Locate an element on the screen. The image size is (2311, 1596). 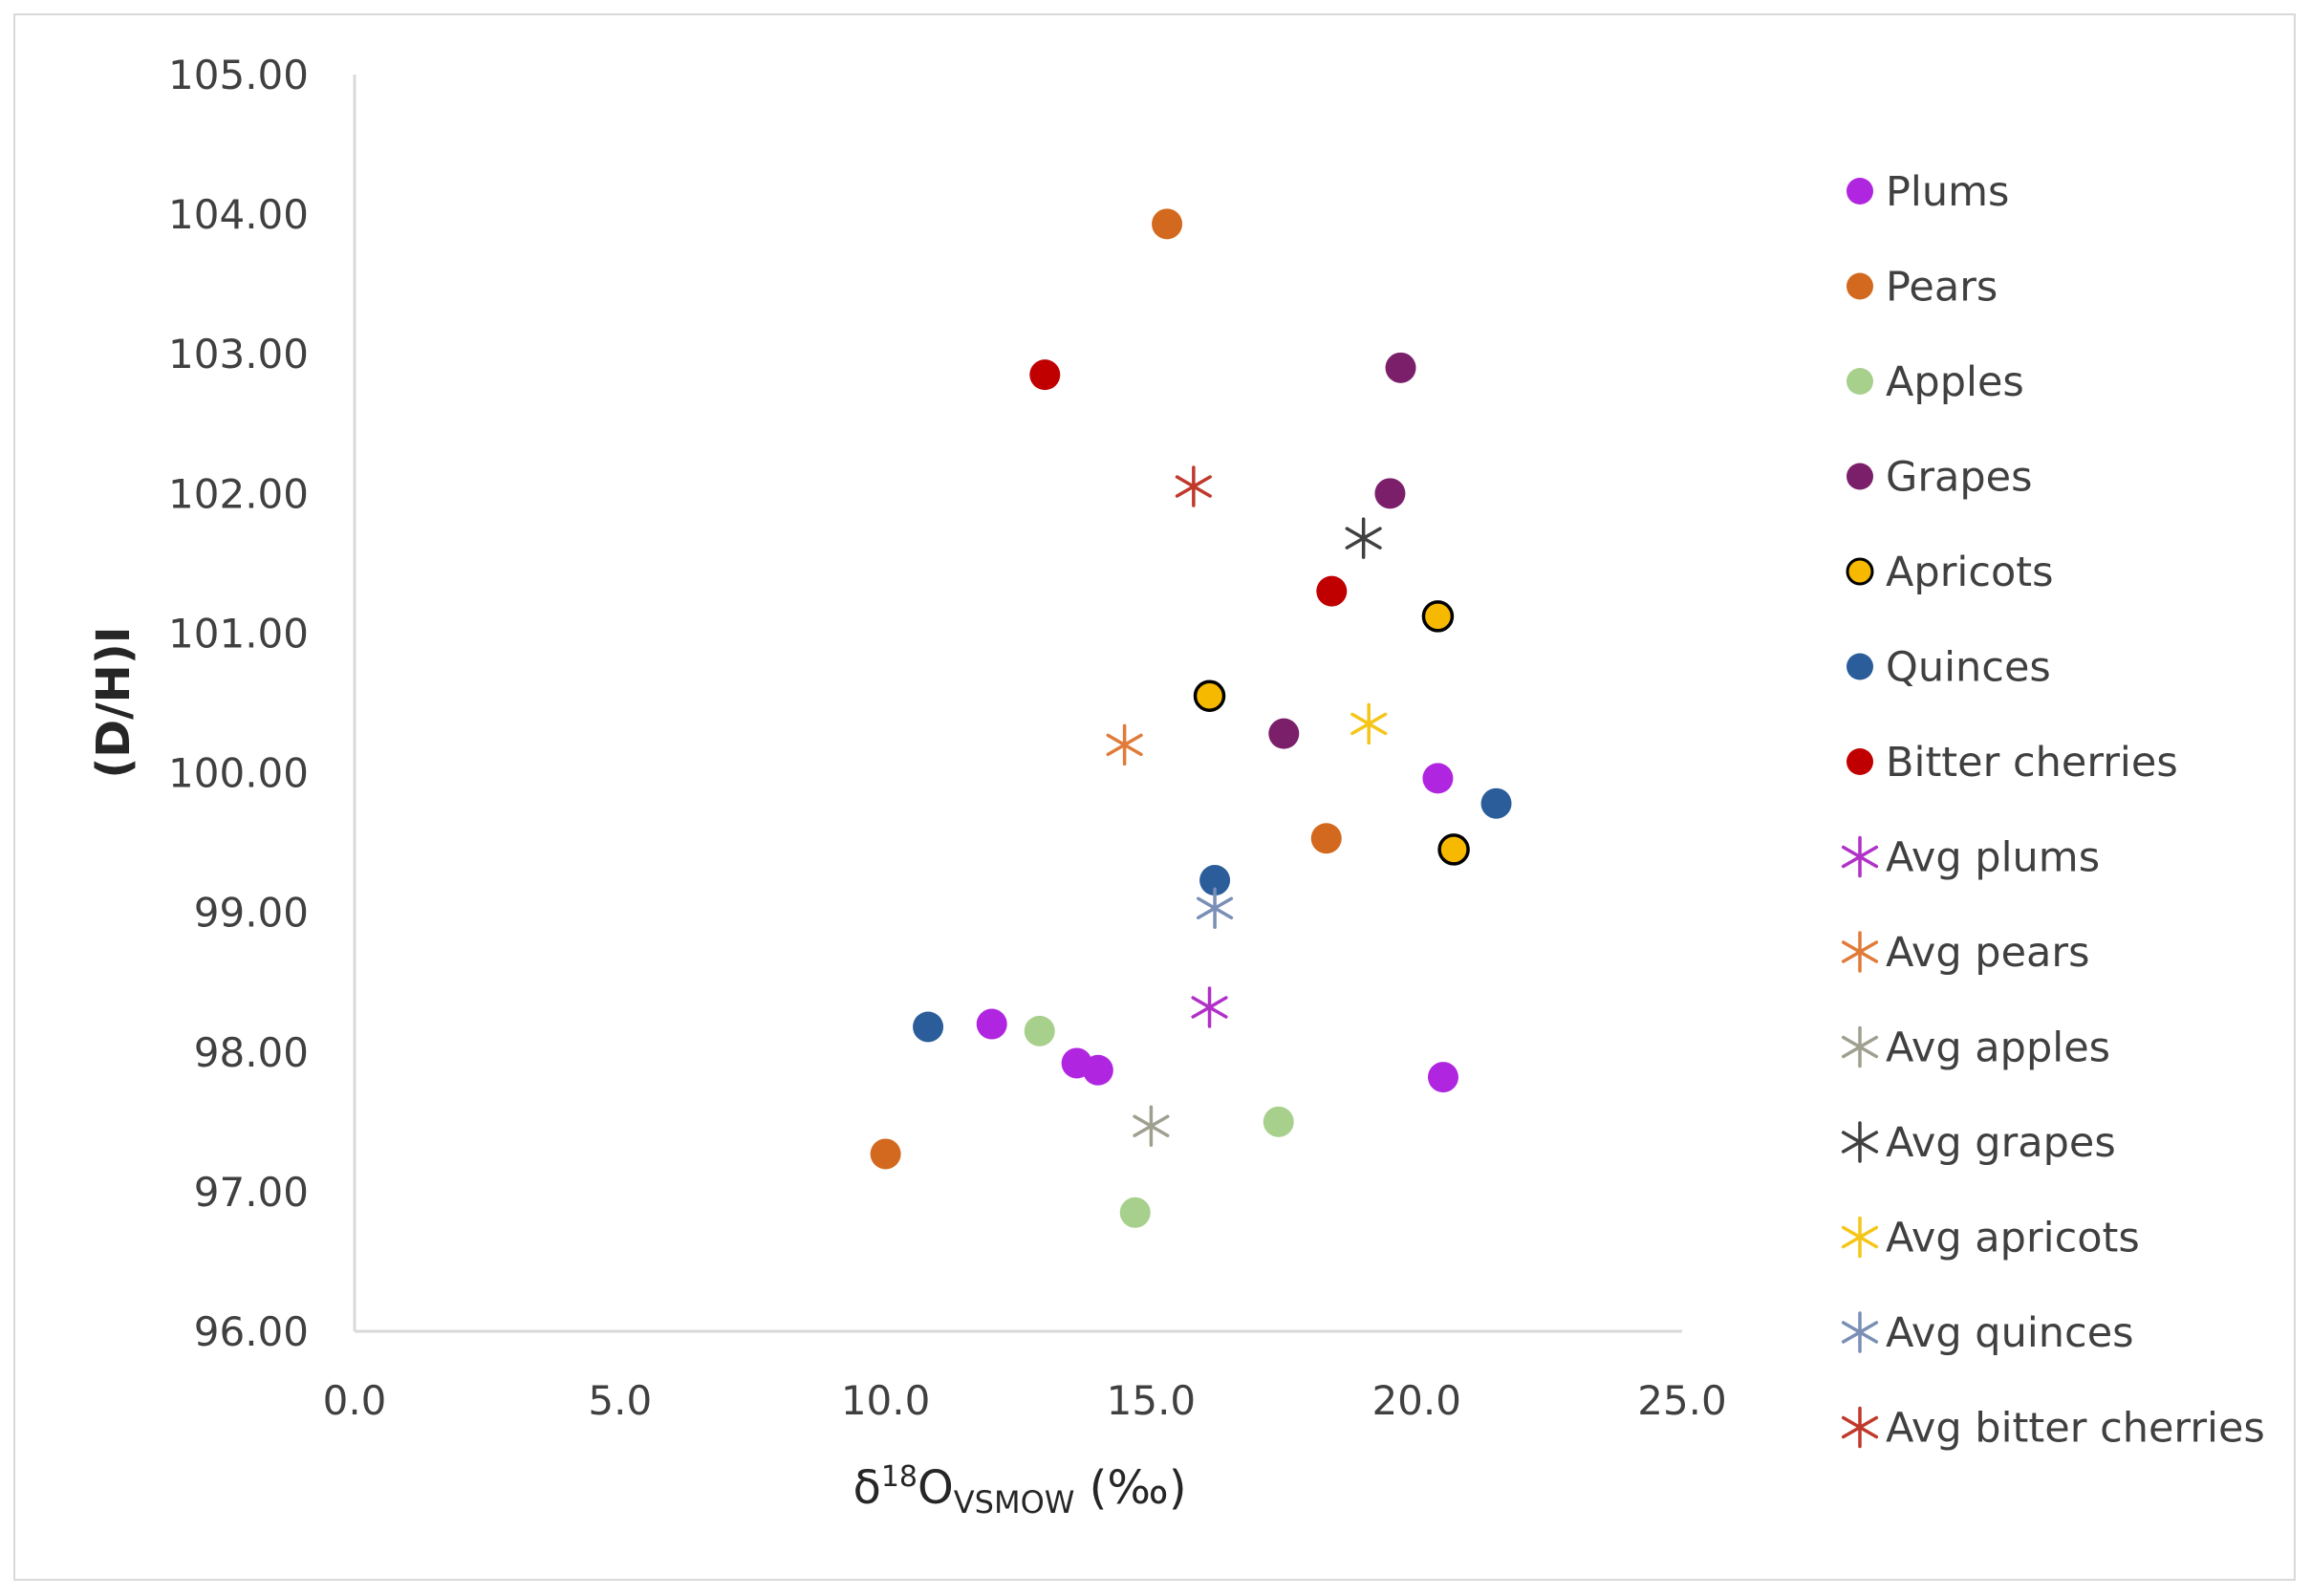
x-tick-label: 10.0 is located at coordinates (886, 1400).